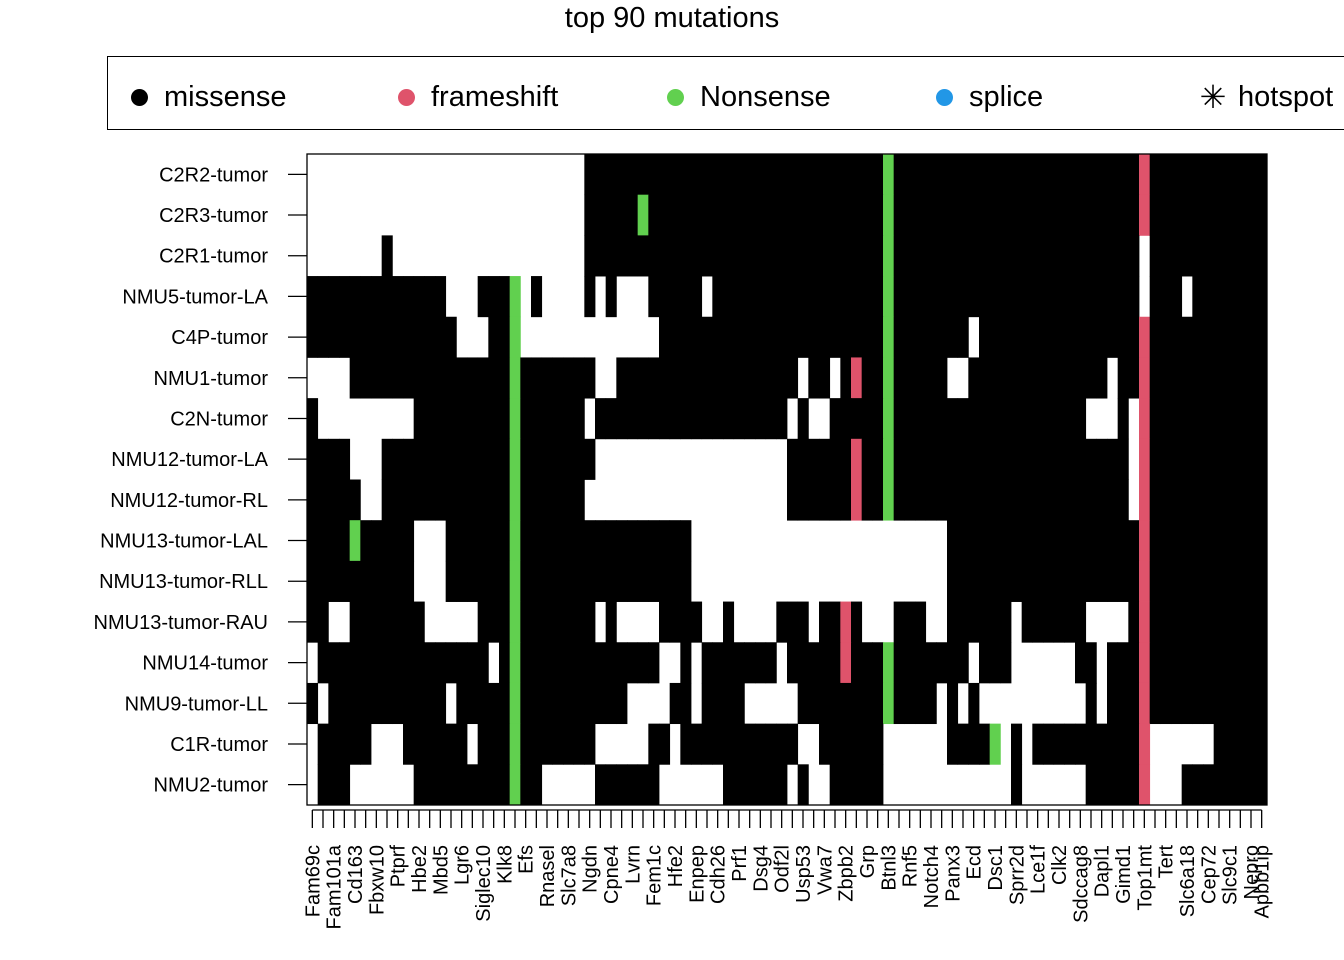  What do you see at coordinates (765, 96) in the screenshot?
I see `legend-label: Nonsense` at bounding box center [765, 96].